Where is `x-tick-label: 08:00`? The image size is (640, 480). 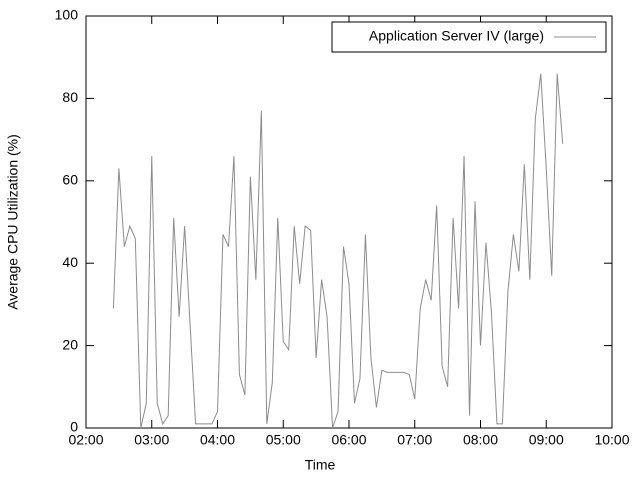 x-tick-label: 08:00 is located at coordinates (480, 440).